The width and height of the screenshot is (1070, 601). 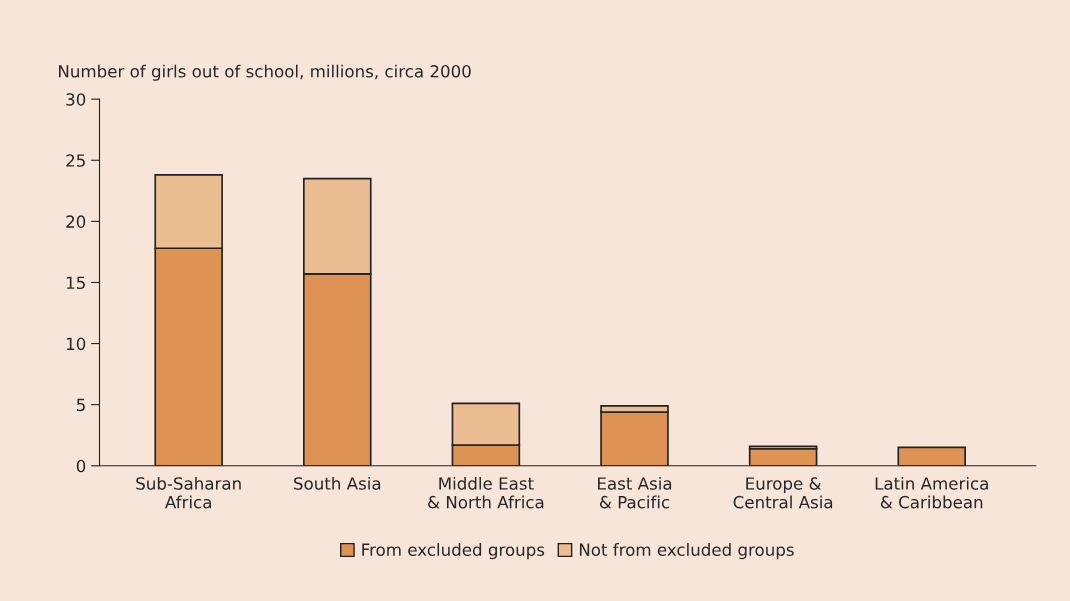 What do you see at coordinates (453, 551) in the screenshot?
I see `legend-label: From excluded groups` at bounding box center [453, 551].